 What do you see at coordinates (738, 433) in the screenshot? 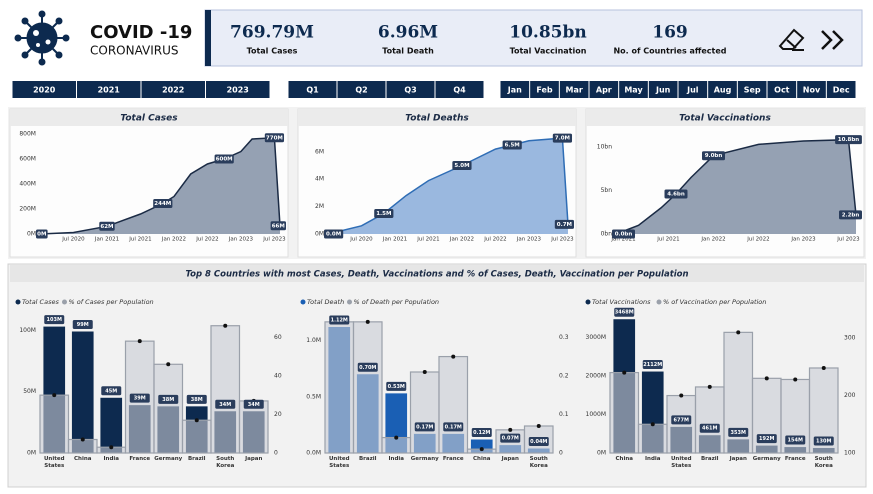
I see `data-label: 353M` at bounding box center [738, 433].